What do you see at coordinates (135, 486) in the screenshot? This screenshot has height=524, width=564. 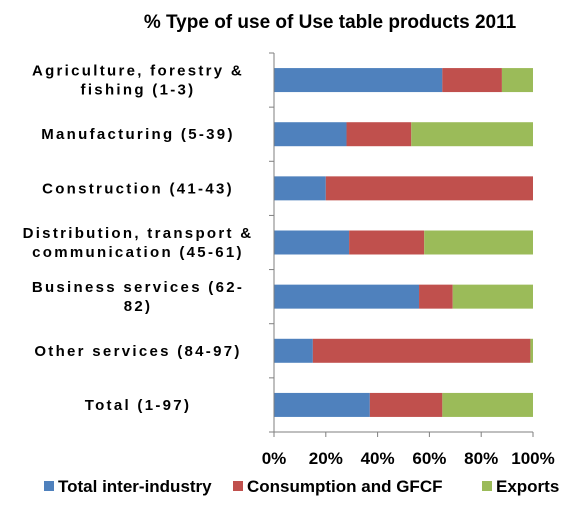 I see `legend-label: Total inter-industry` at bounding box center [135, 486].